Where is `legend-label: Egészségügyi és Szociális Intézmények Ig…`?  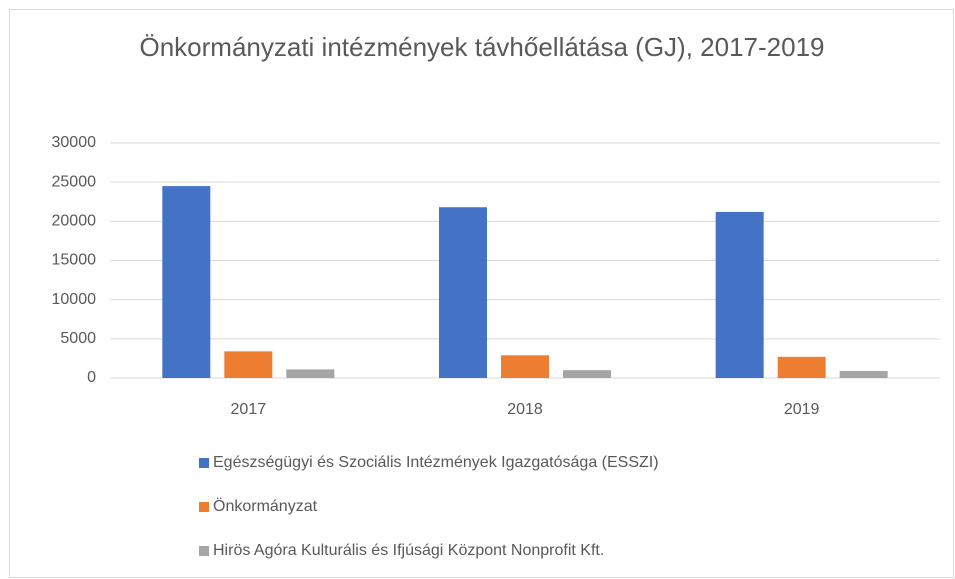 legend-label: Egészségügyi és Szociális Intézmények Ig… is located at coordinates (436, 462).